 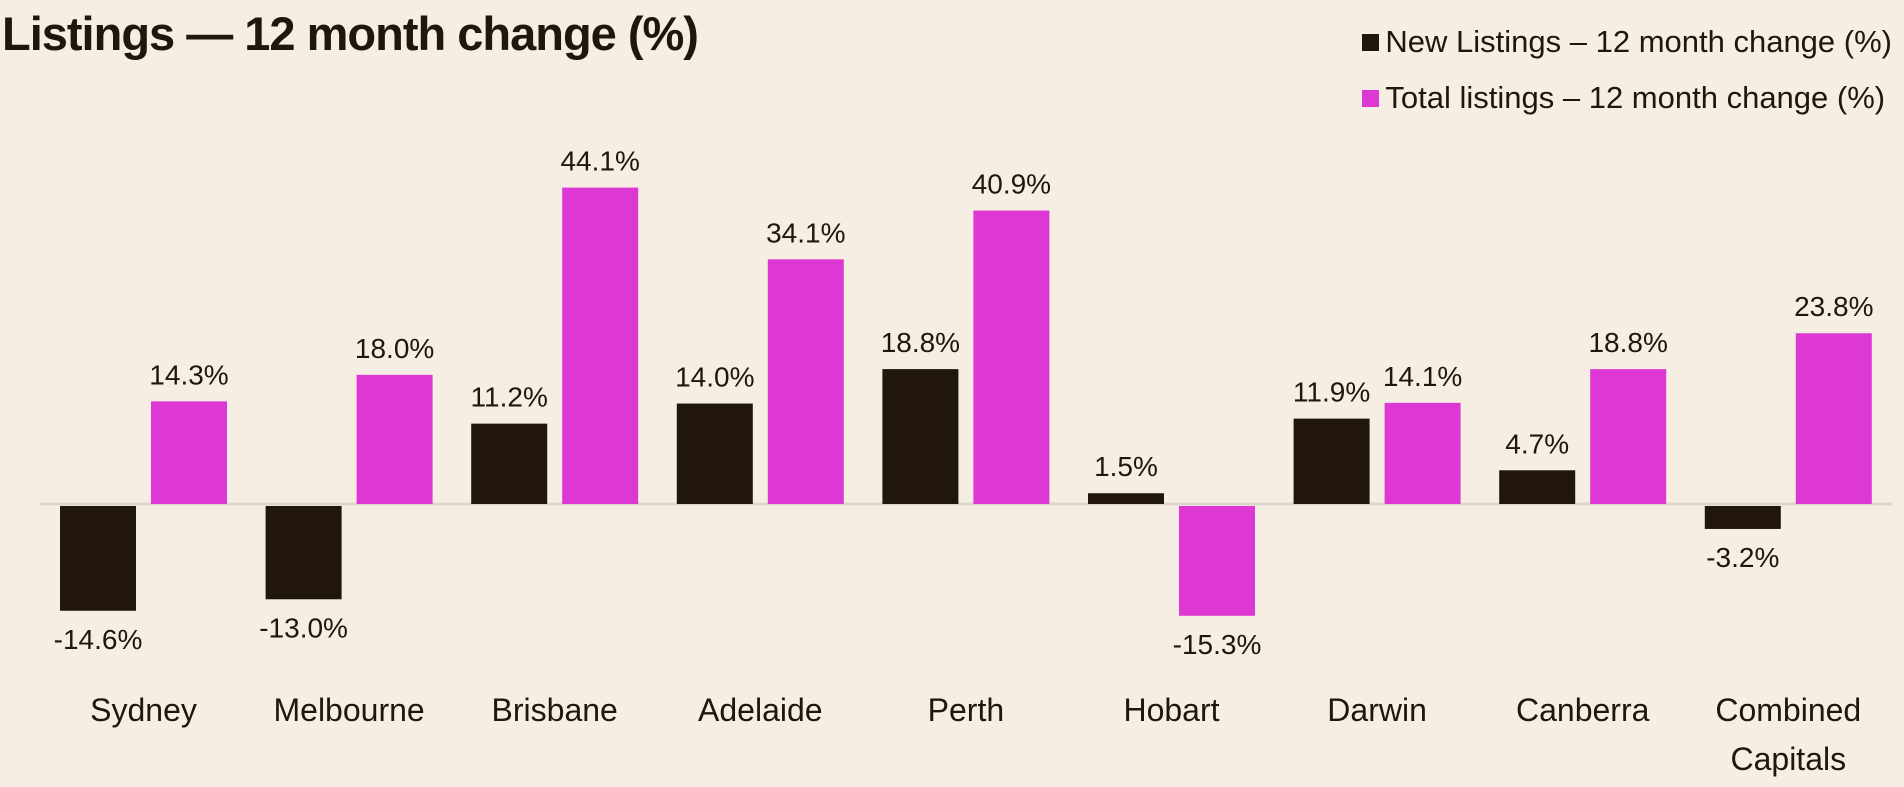 What do you see at coordinates (805, 232) in the screenshot?
I see `data-label: 34.1%` at bounding box center [805, 232].